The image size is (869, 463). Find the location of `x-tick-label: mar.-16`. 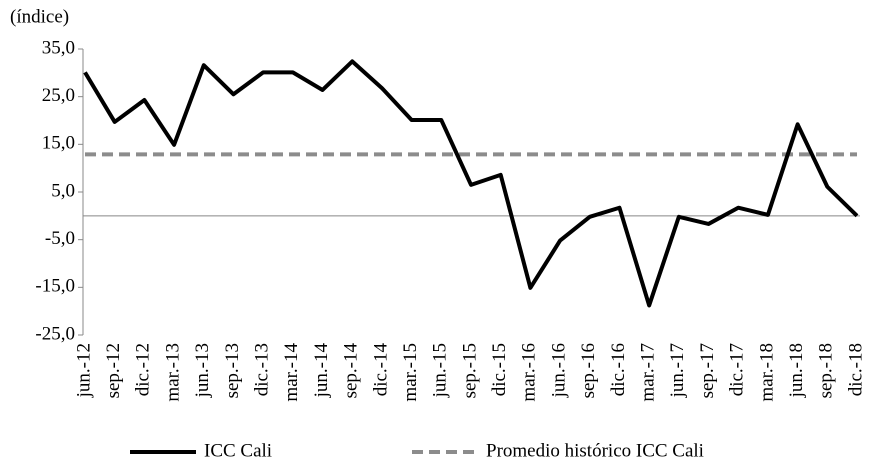

x-tick-label: mar.-16 is located at coordinates (529, 372).